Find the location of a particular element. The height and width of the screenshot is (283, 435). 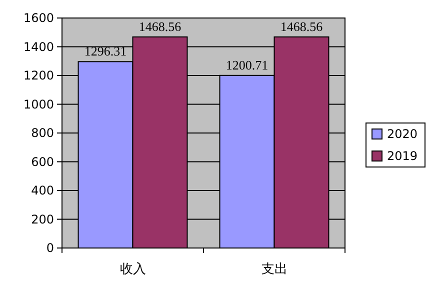

x-tick-label: 收入 is located at coordinates (133, 269).